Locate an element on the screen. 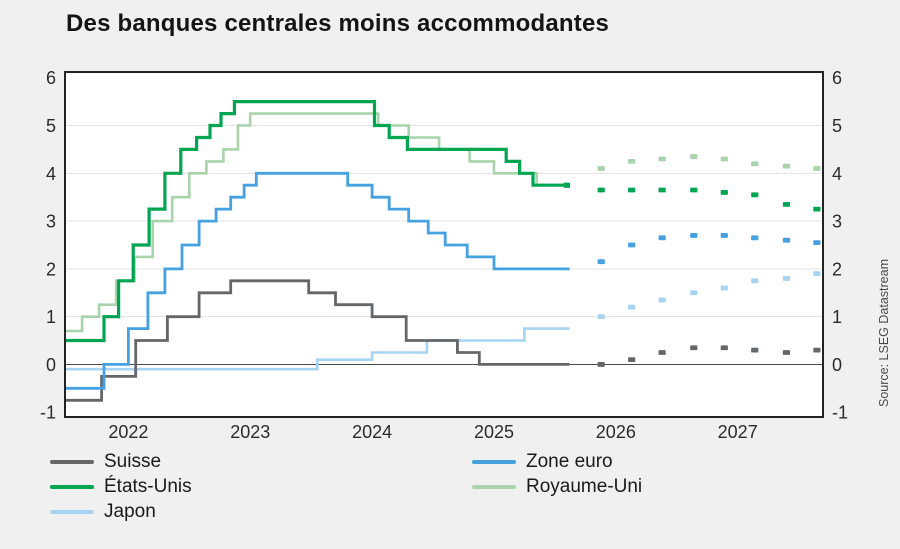 The height and width of the screenshot is (549, 900). x-tick-label-2027: 2027 is located at coordinates (738, 432).